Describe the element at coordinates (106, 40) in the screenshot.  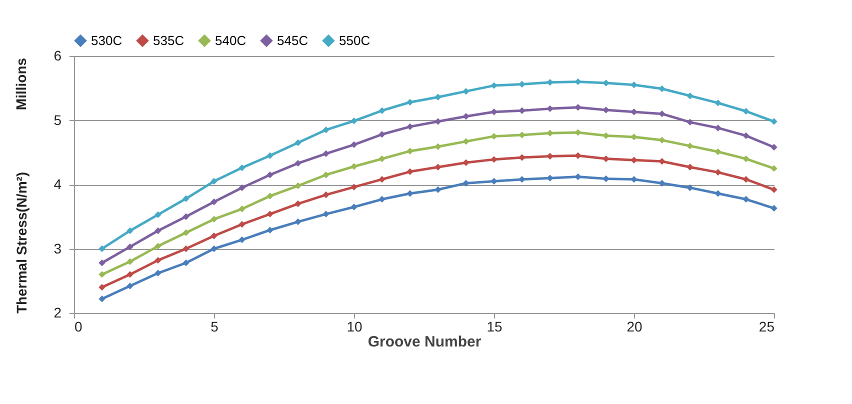
I see `legend-label: 530C` at that location.